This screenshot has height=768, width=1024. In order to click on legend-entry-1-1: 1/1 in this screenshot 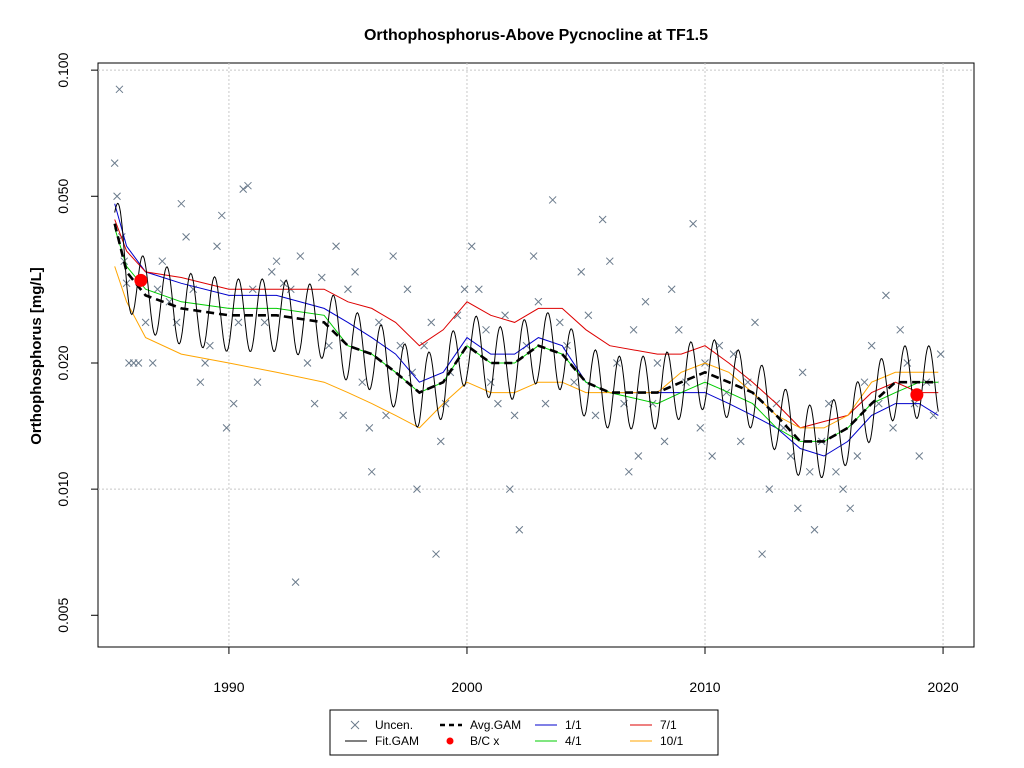, I will do `click(558, 725)`.